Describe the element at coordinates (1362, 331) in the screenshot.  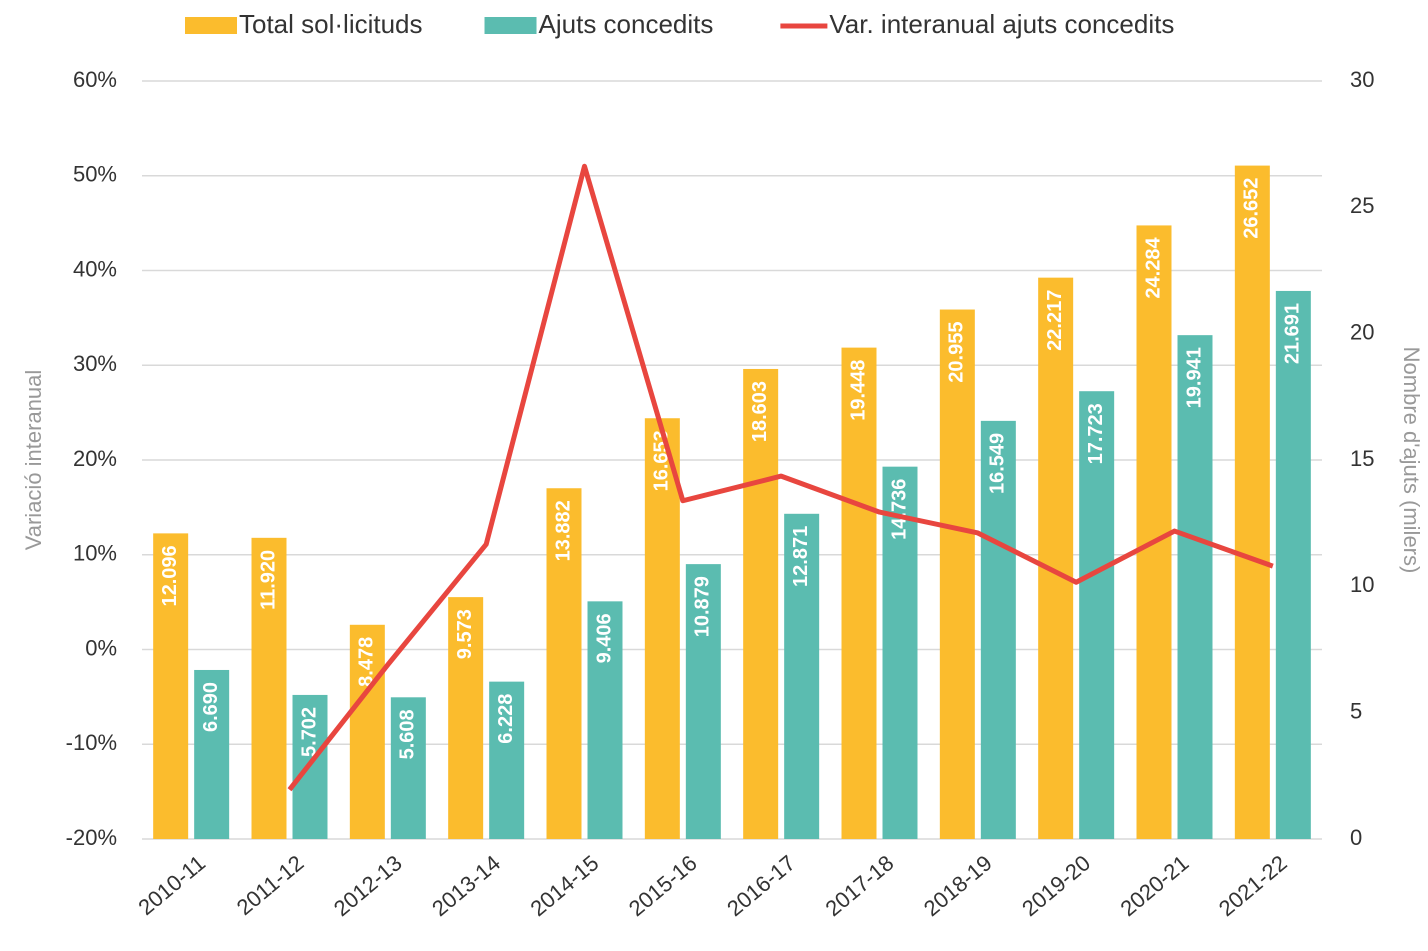
I see `y2-tick-label: 20` at that location.